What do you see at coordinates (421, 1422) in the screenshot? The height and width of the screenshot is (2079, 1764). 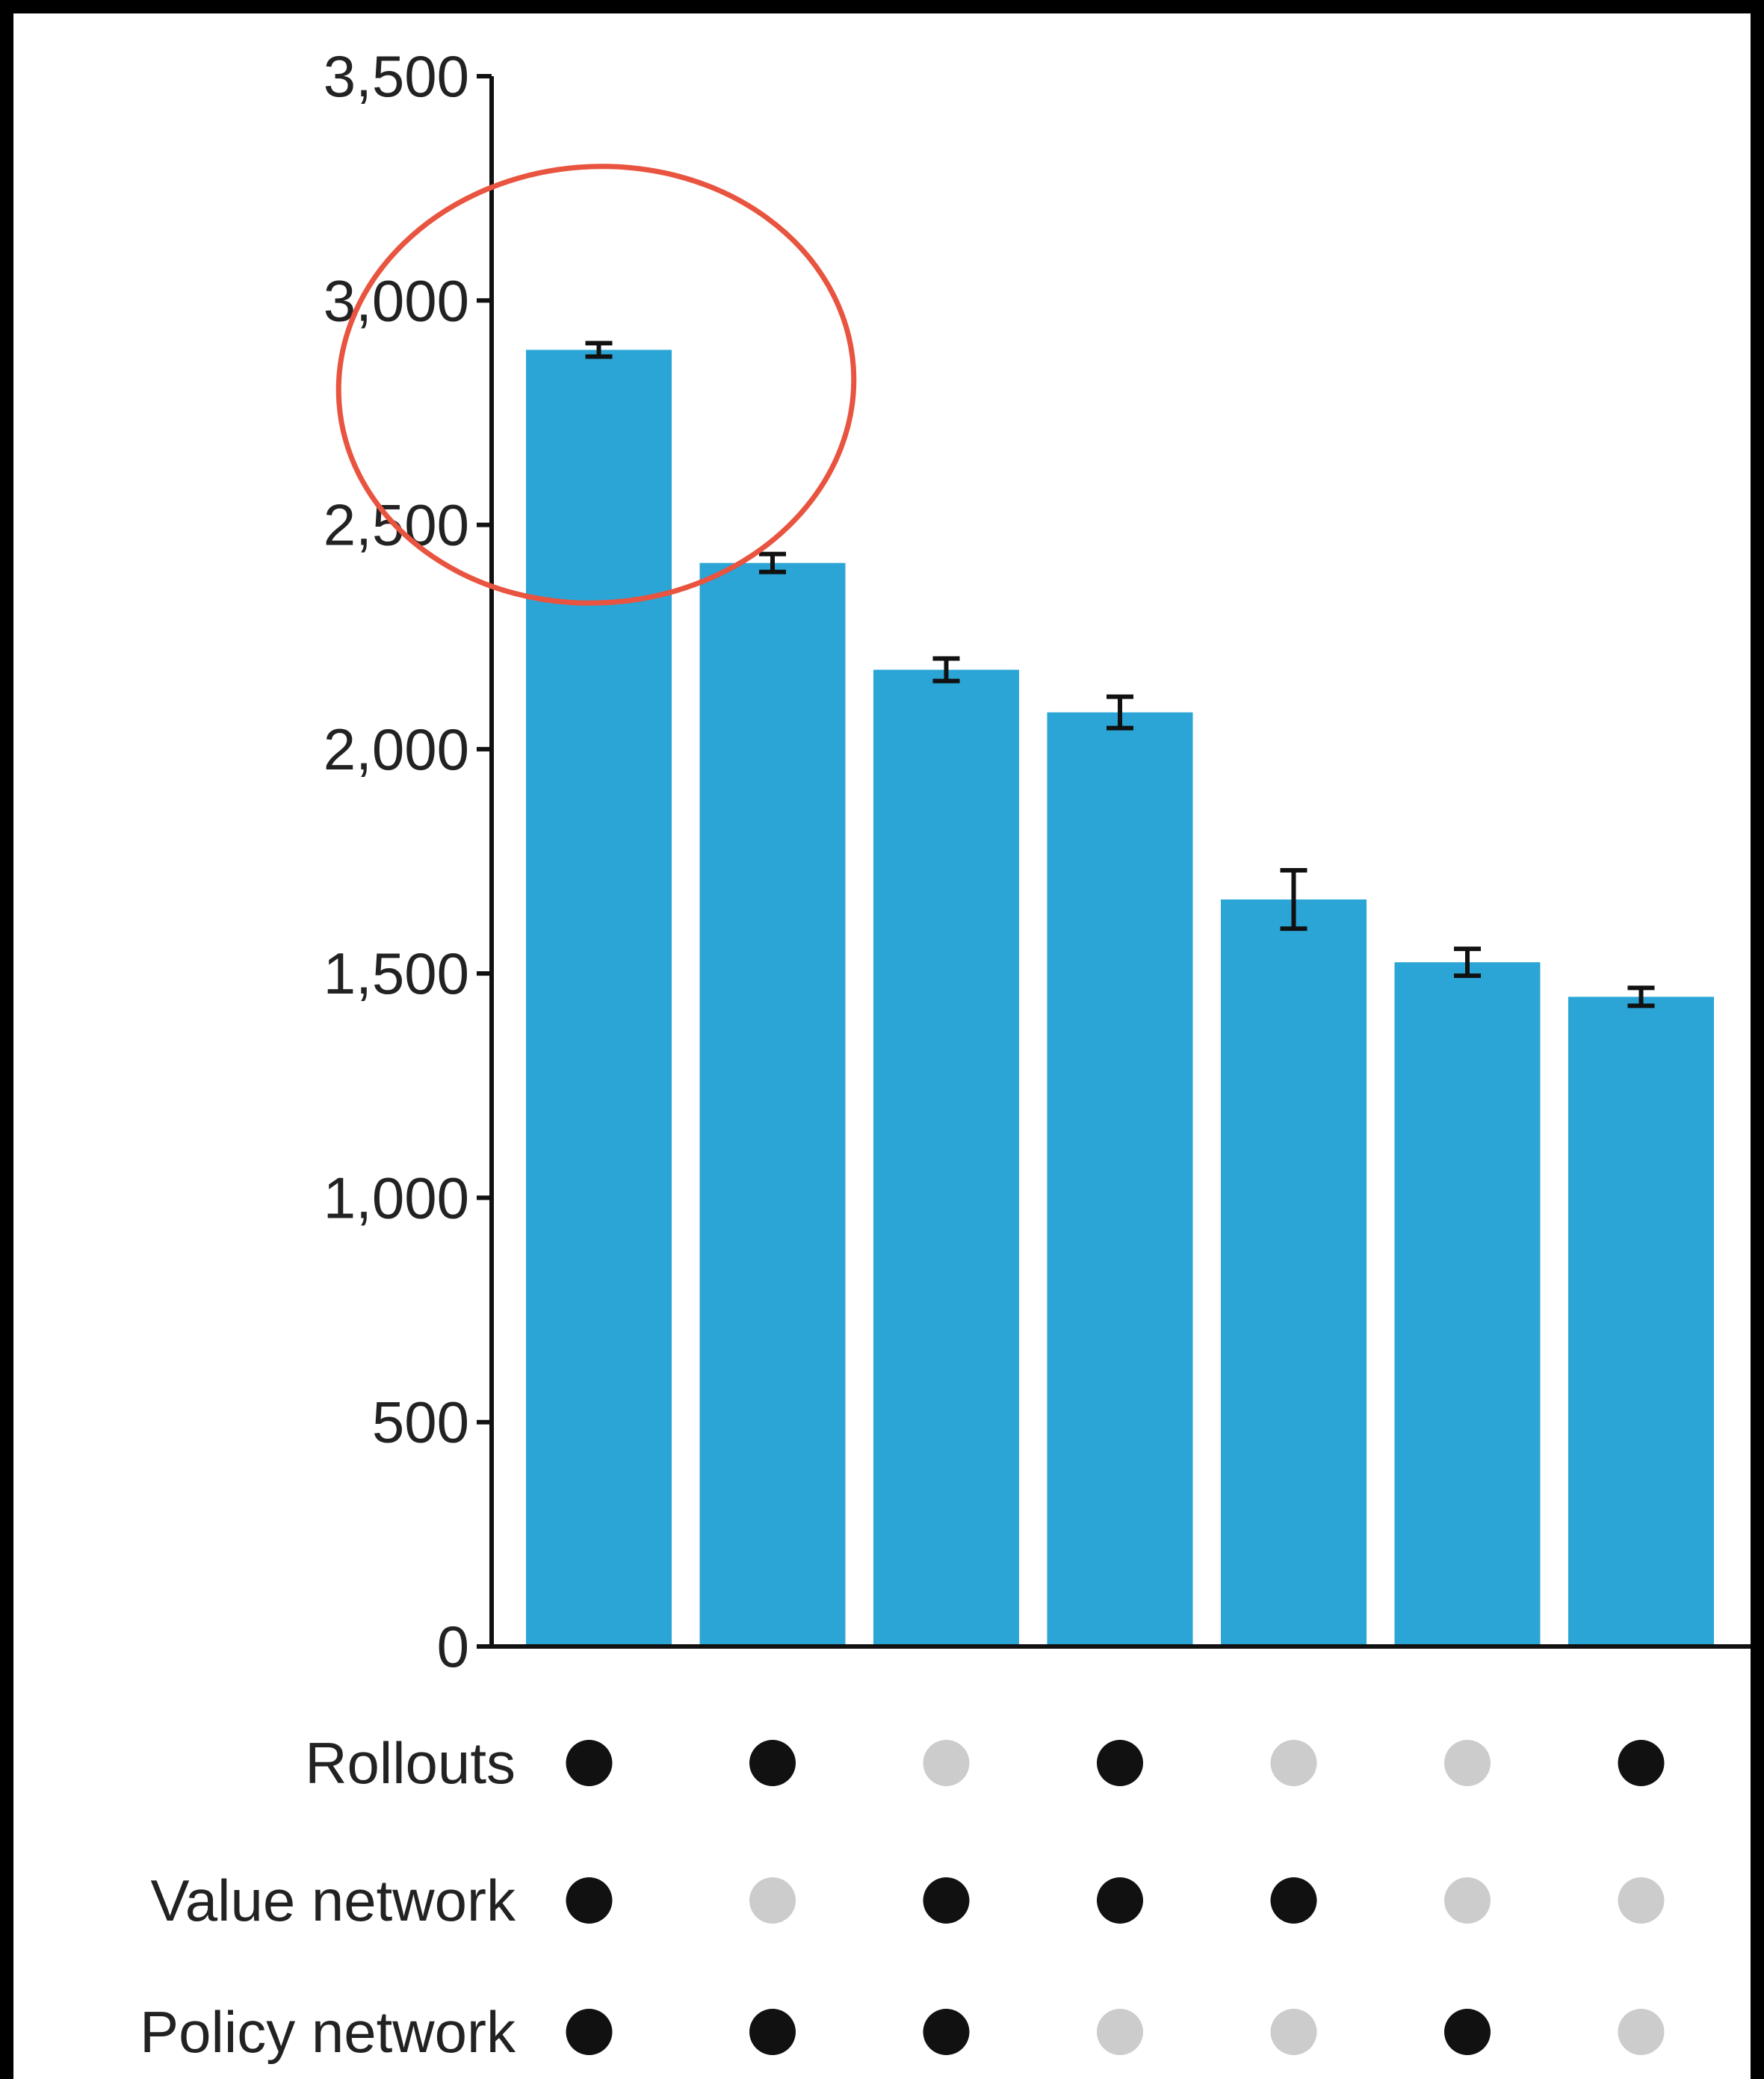 I see `y-tick-label: 500` at bounding box center [421, 1422].